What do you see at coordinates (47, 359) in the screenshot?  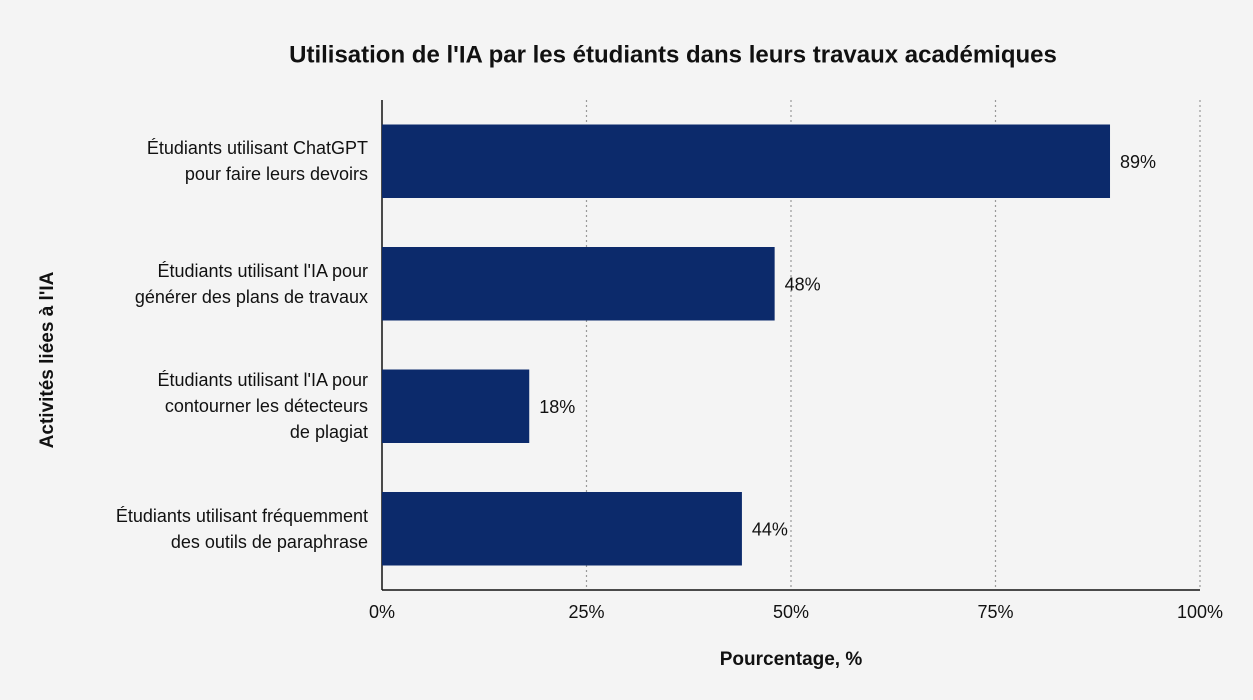 I see `y-axis-label: Activités liées à l'IA` at bounding box center [47, 359].